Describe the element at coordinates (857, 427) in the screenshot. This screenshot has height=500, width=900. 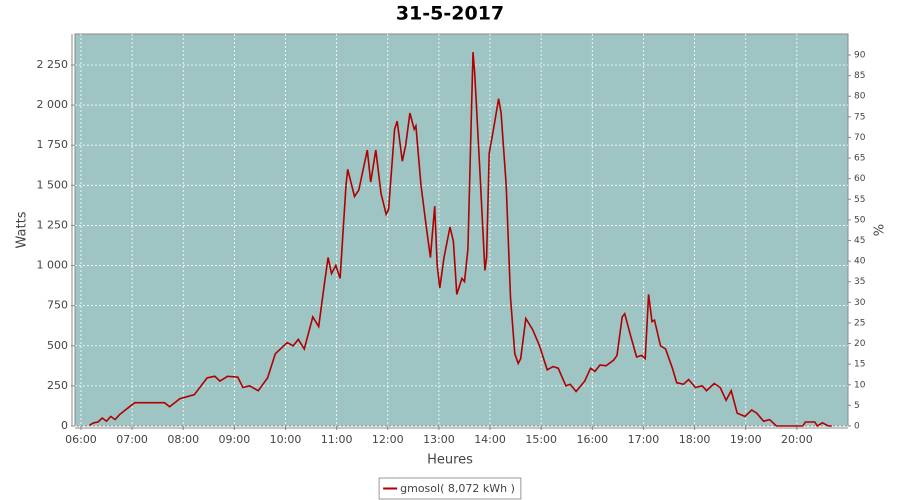
I see `y2-tick-label: 0` at that location.